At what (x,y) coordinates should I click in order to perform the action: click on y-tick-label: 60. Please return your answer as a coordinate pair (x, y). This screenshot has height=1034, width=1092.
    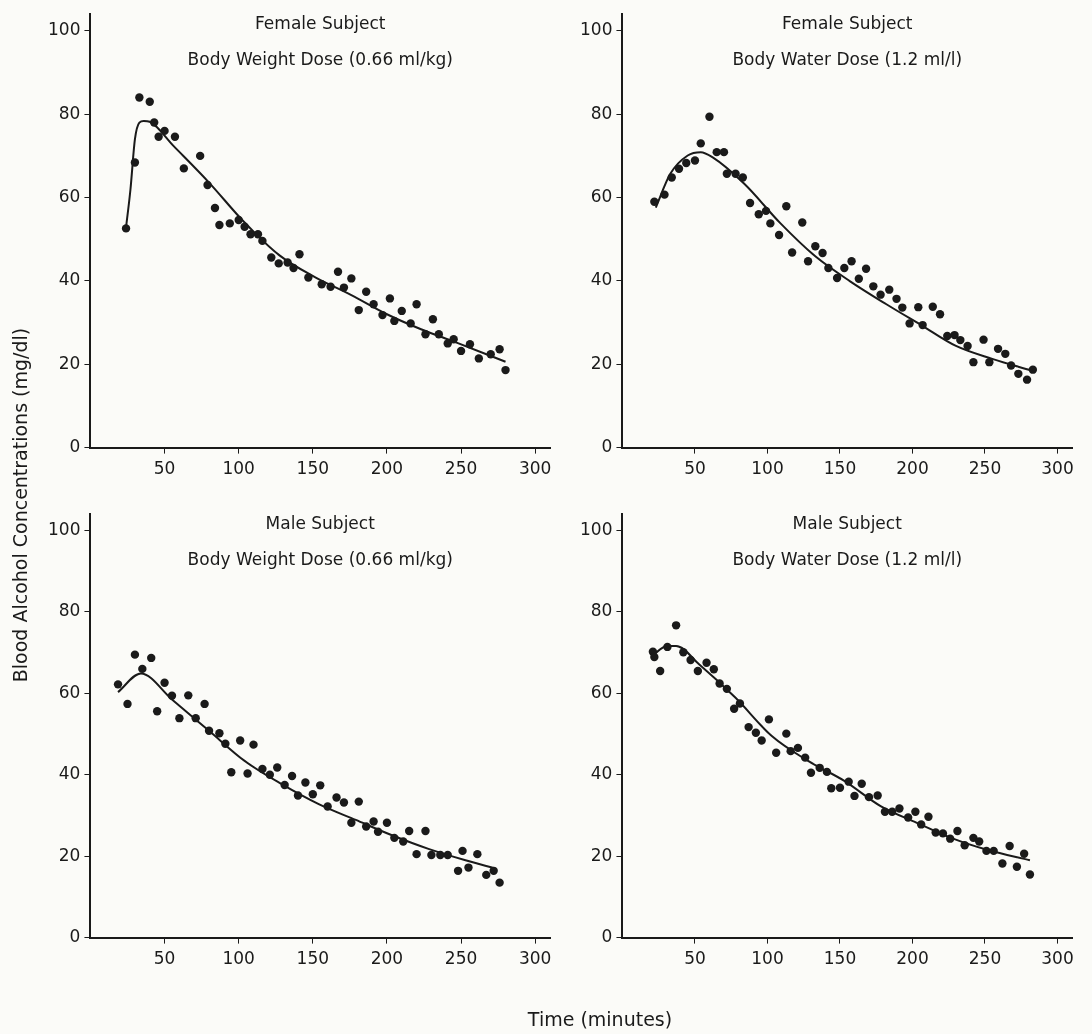
    Looking at the image, I should click on (69, 691).